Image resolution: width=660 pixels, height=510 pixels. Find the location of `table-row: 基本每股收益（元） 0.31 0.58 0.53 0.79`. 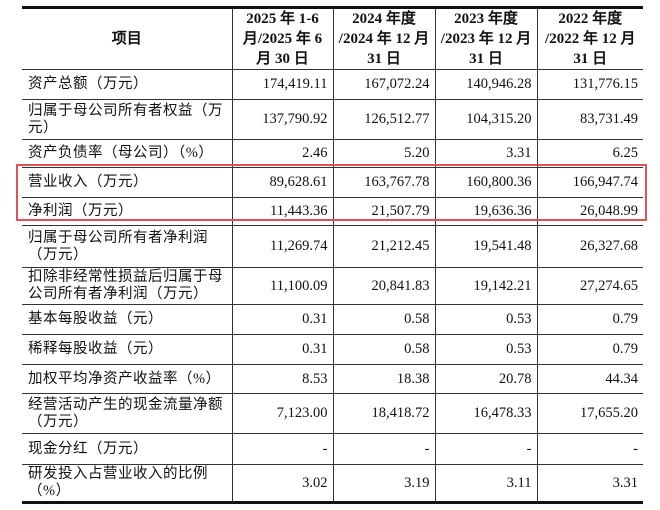

table-row: 基本每股收益（元） 0.31 0.58 0.53 0.79 is located at coordinates (332, 319).